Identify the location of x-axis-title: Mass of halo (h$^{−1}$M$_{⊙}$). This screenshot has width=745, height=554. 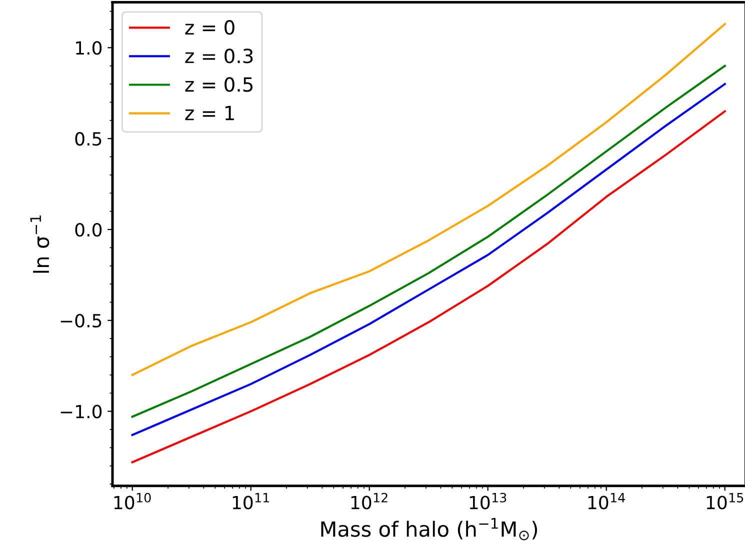
(429, 529).